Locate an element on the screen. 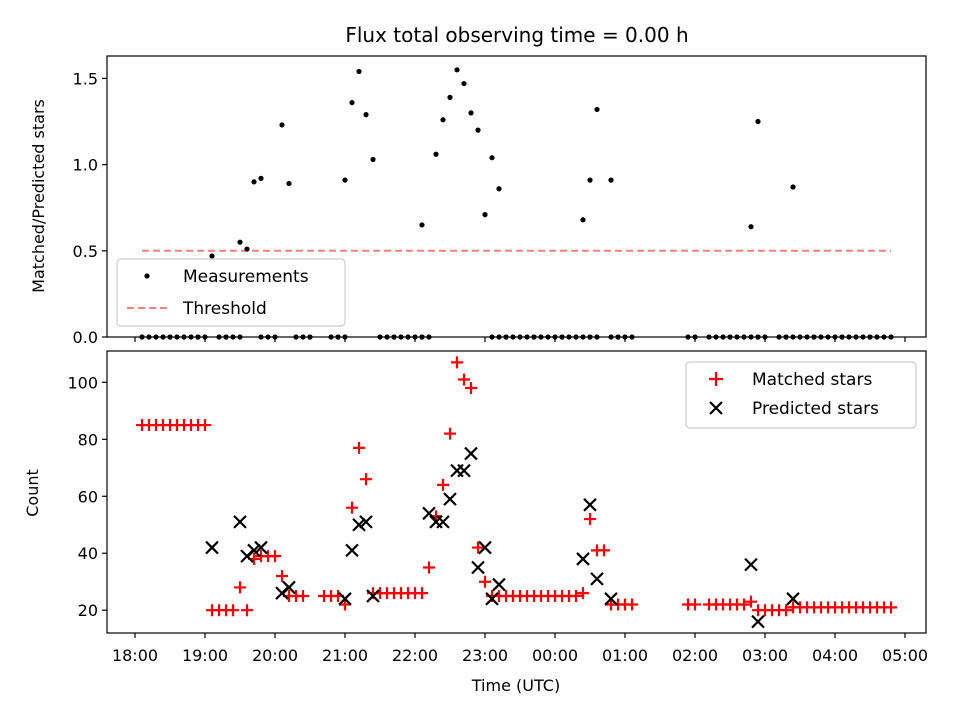 This screenshot has width=960, height=720. count-y-ticks: 20 40 60 80 100 is located at coordinates (87, 496).